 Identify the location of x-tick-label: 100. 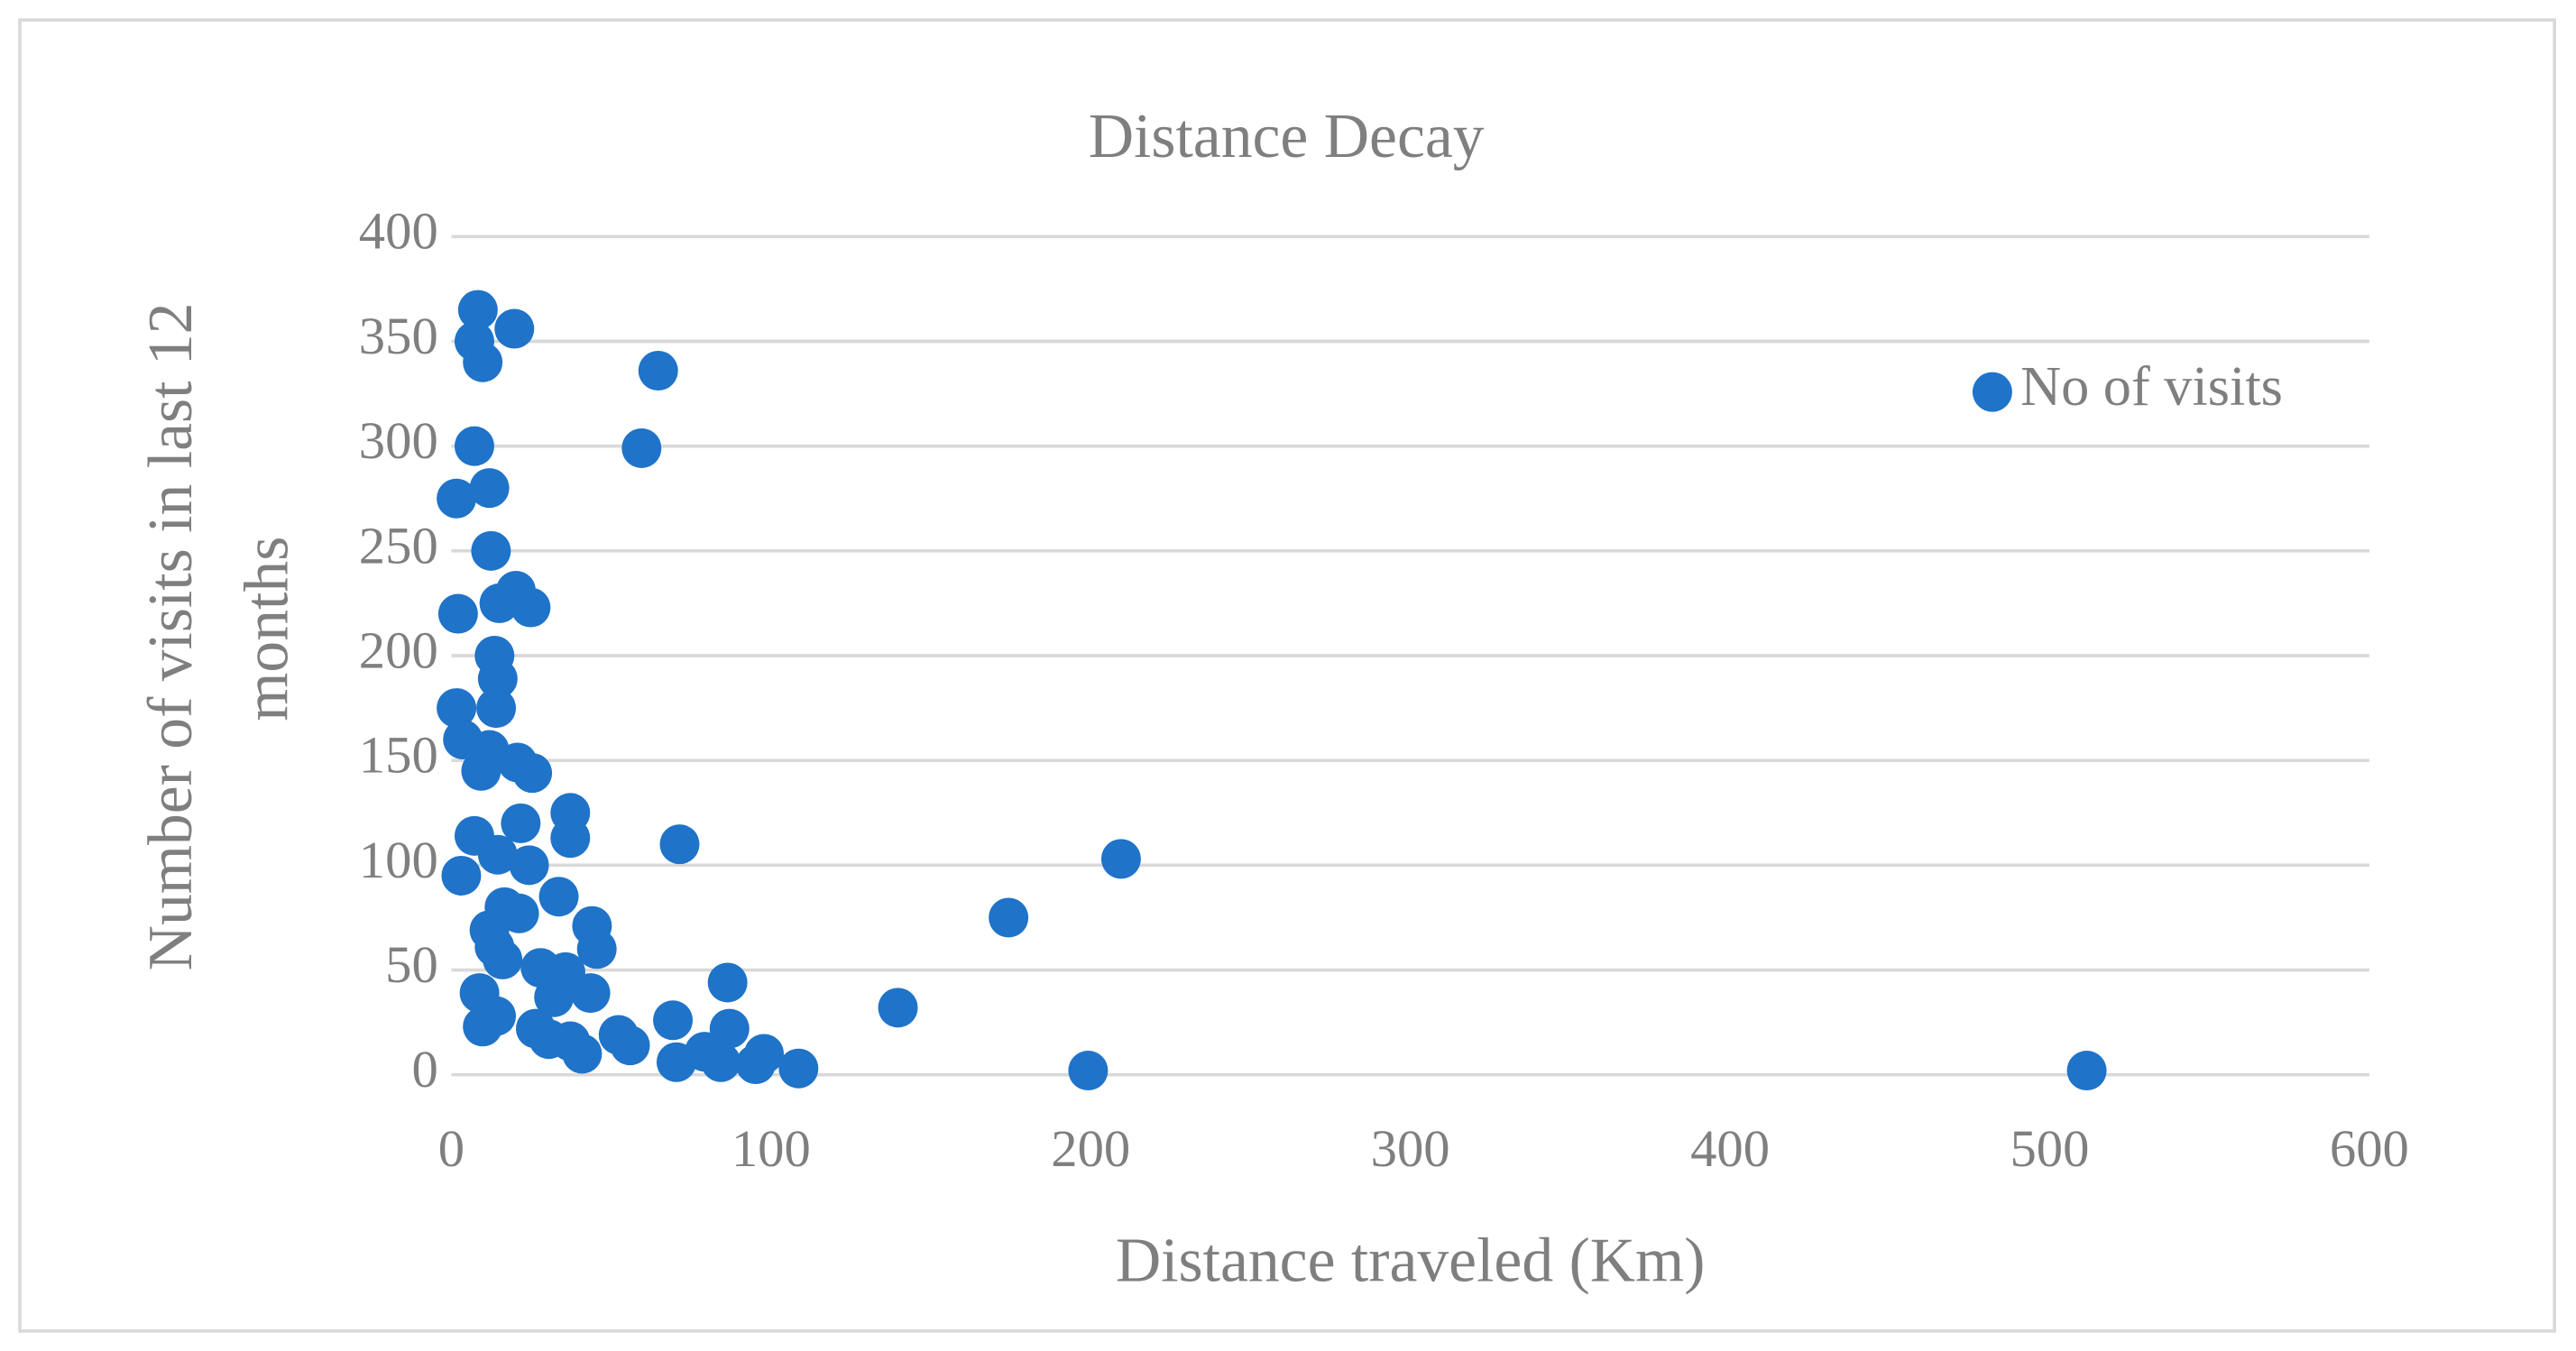
(771, 1148).